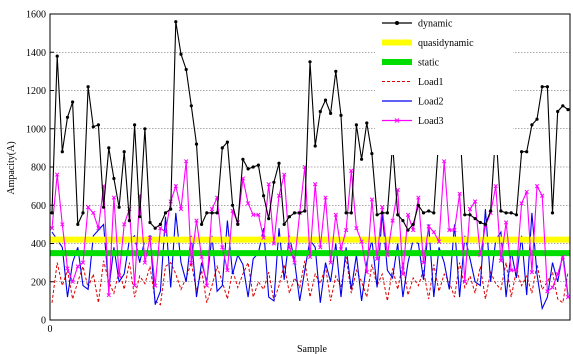 The width and height of the screenshot is (573, 354). Describe the element at coordinates (413, 82) in the screenshot. I see `legend-item-load1: Load1` at that location.